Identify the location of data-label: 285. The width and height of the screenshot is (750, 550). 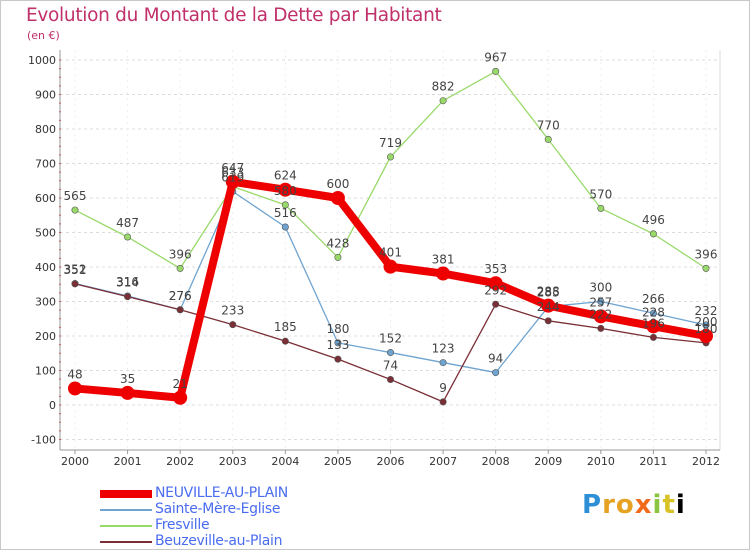
(548, 293).